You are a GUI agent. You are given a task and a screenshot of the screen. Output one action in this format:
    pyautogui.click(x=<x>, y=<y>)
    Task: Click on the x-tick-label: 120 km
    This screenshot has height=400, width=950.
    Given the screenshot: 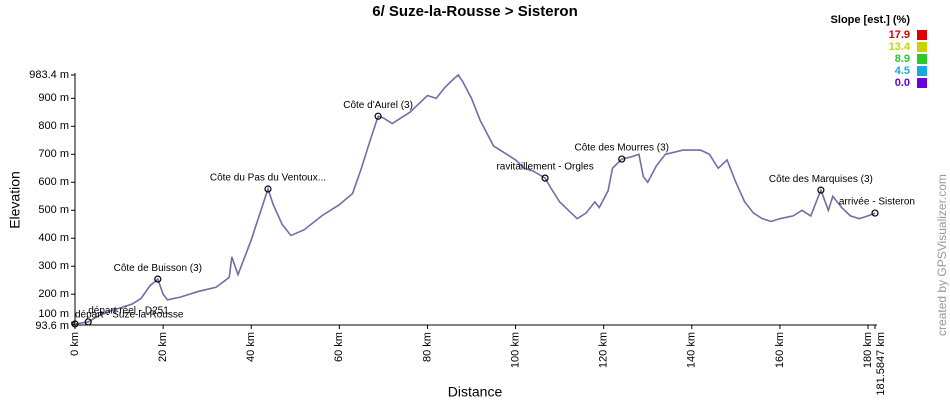 What is the action you would take?
    pyautogui.click(x=604, y=350)
    